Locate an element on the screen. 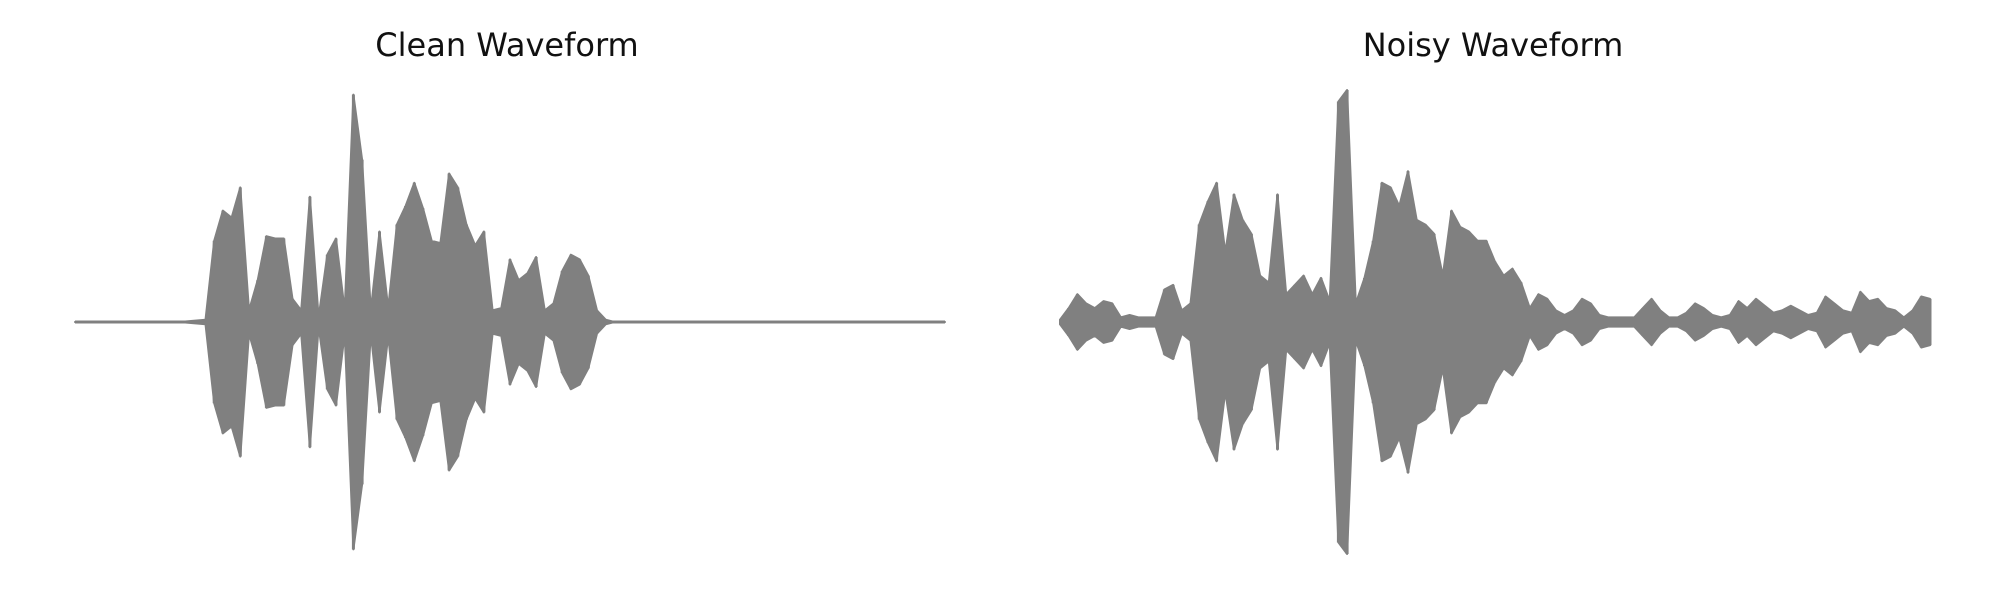 Image resolution: width=2000 pixels, height=600 pixels. chart-title: Clean Waveform is located at coordinates (507, 45).